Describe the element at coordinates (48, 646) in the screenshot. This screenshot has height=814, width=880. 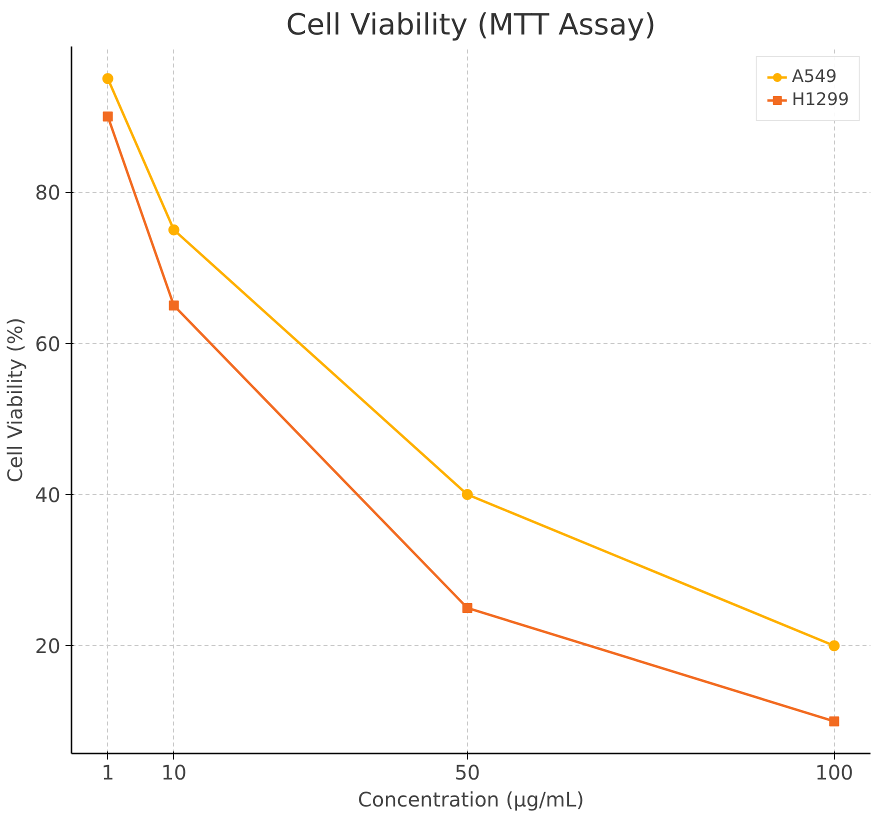
I see `y-tick-label: 20` at that location.